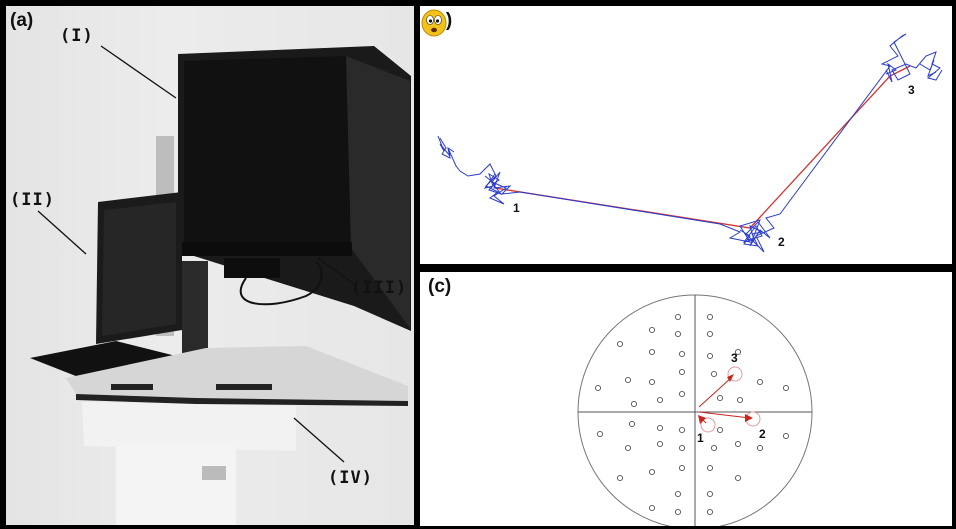  What do you see at coordinates (176, 485) in the screenshot?
I see `cart-base` at bounding box center [176, 485].